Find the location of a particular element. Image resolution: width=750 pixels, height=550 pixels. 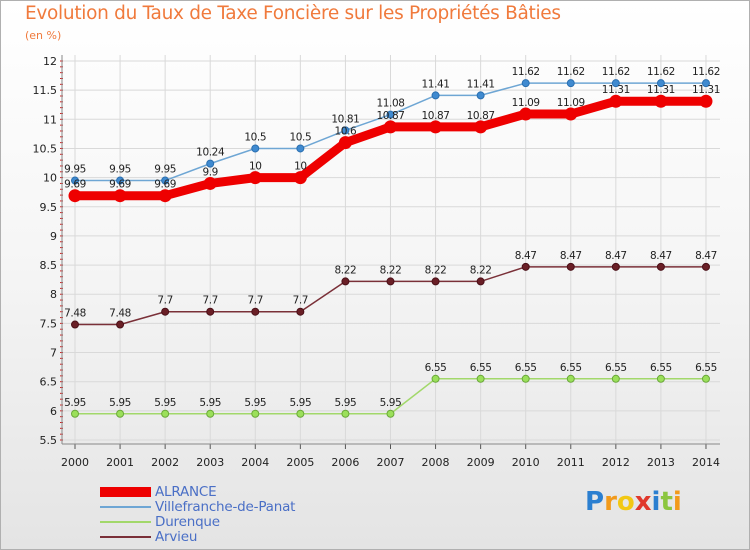

x-tick-label: 2012 is located at coordinates (616, 462).